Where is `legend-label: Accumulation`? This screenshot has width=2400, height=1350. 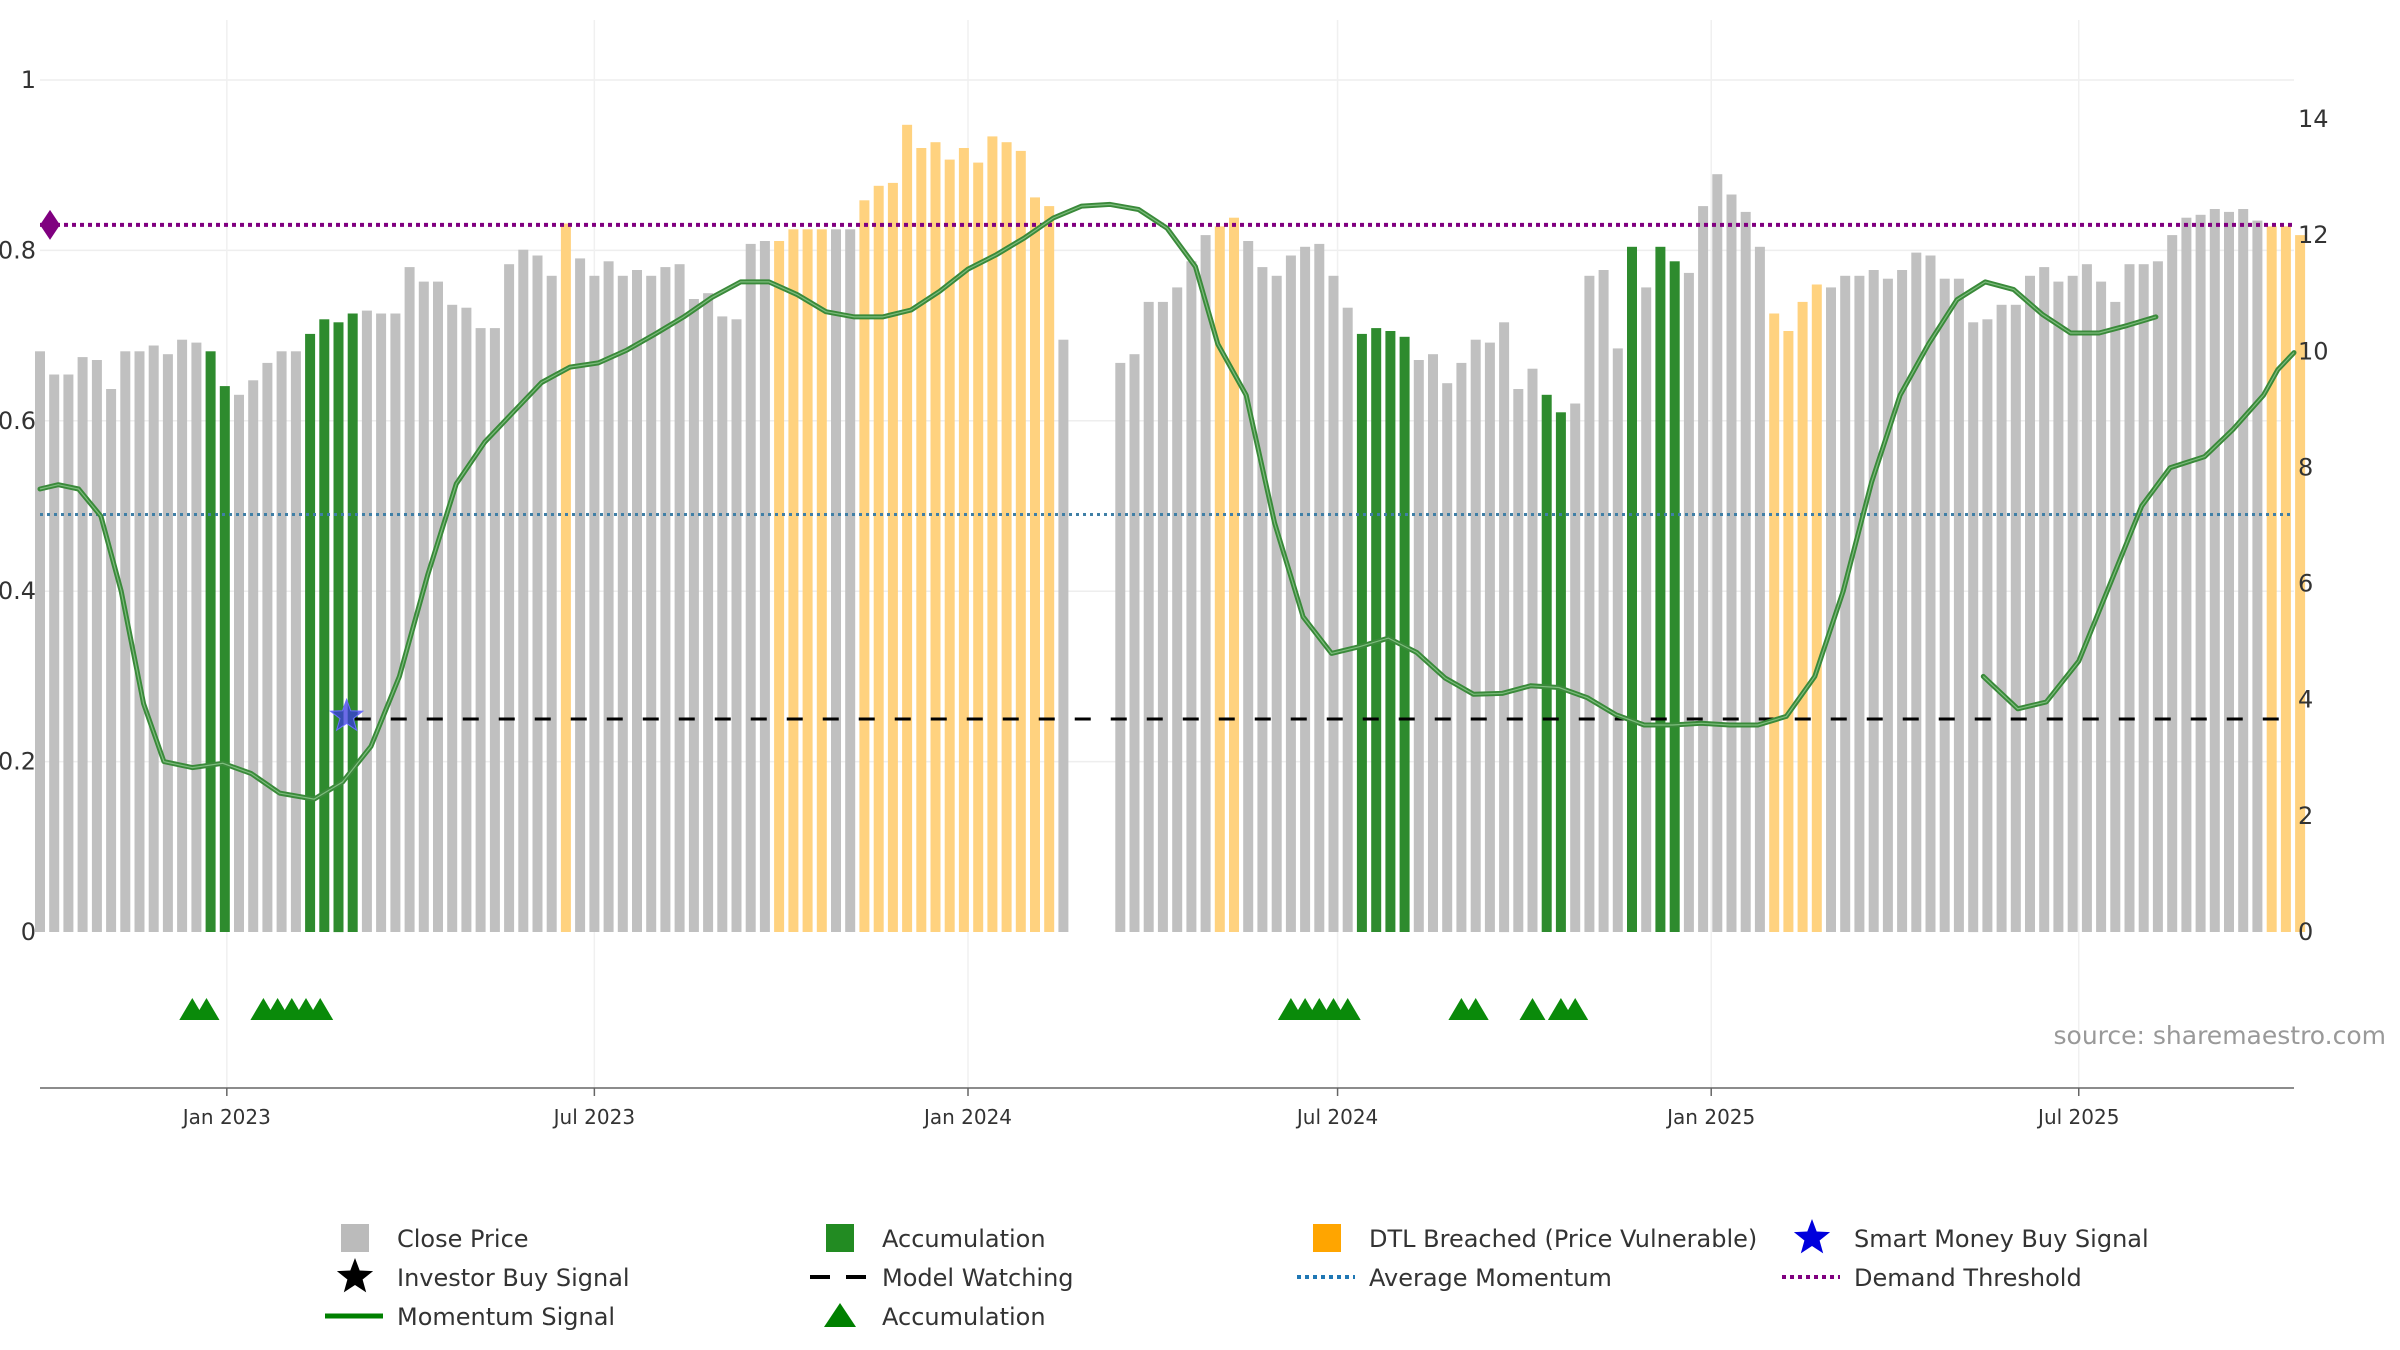
legend-label: Accumulation is located at coordinates (964, 1317).